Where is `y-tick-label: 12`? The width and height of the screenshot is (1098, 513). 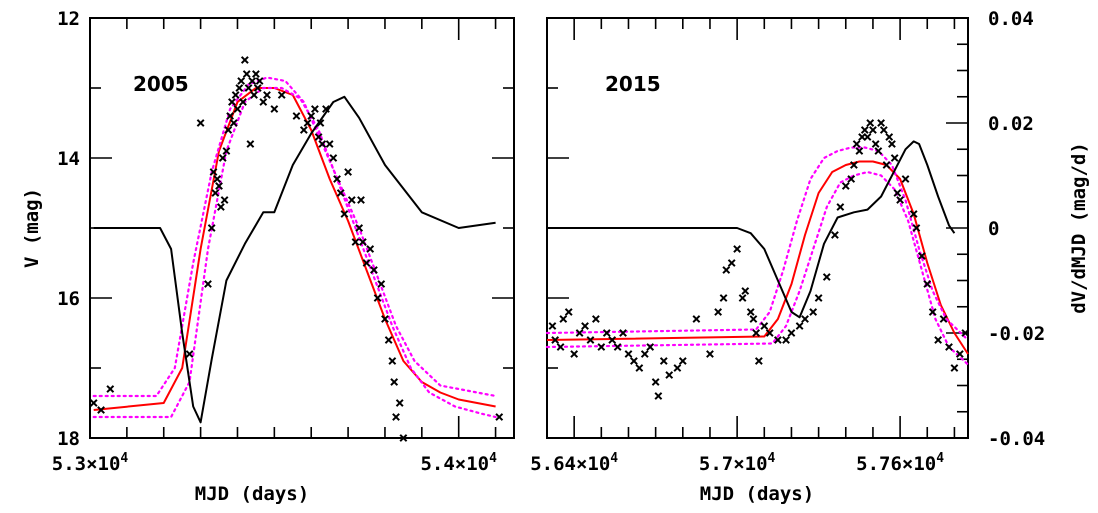 y-tick-label: 12 is located at coordinates (68, 19).